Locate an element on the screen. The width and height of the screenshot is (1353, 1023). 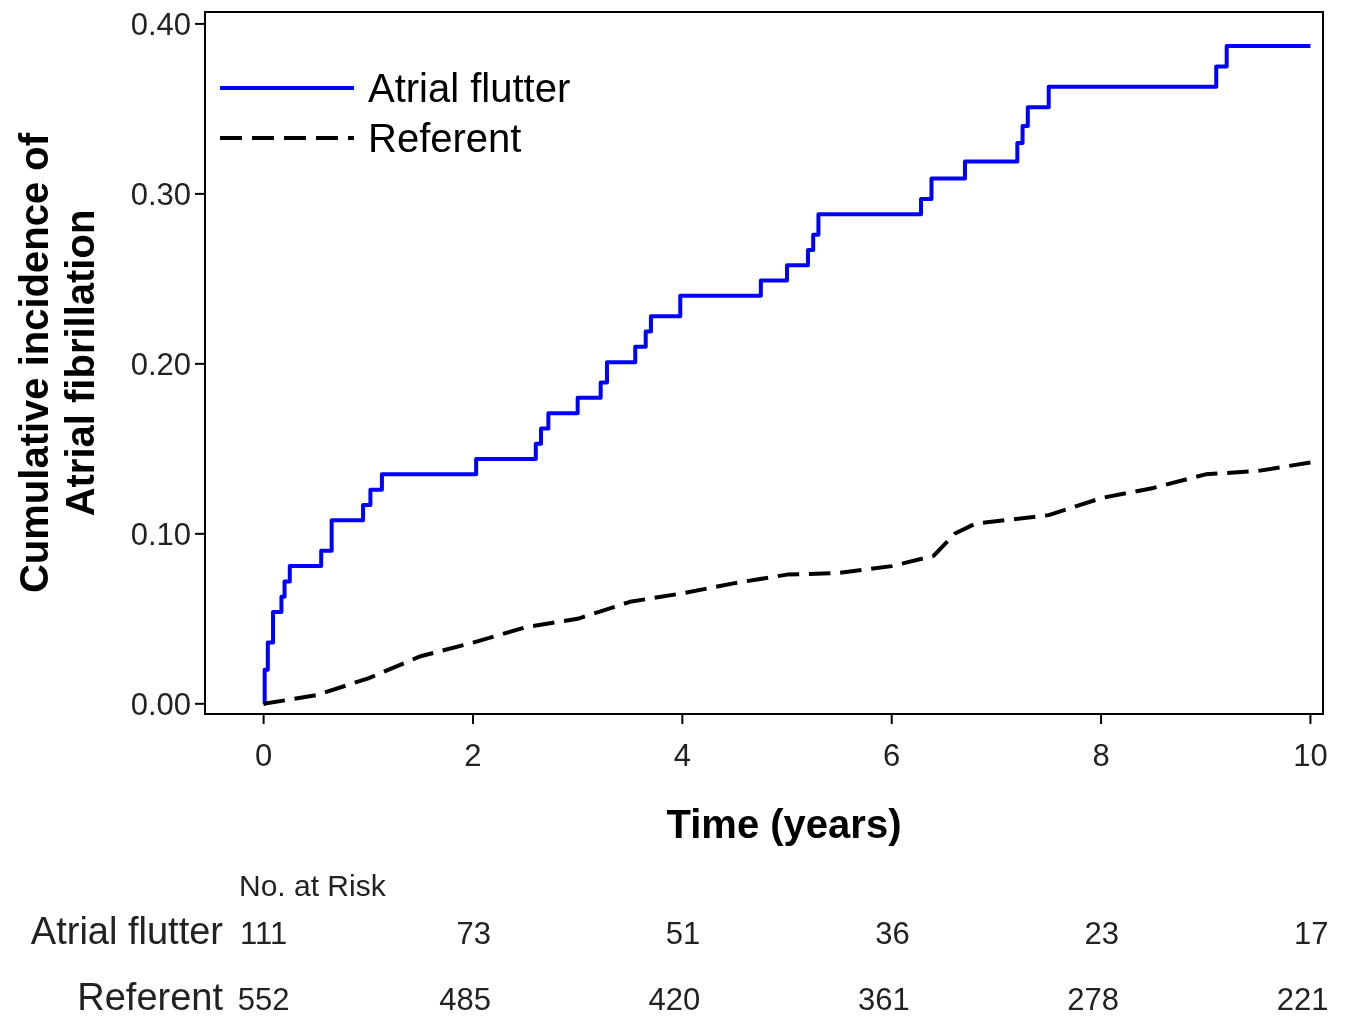
text: 278 is located at coordinates (1093, 999).